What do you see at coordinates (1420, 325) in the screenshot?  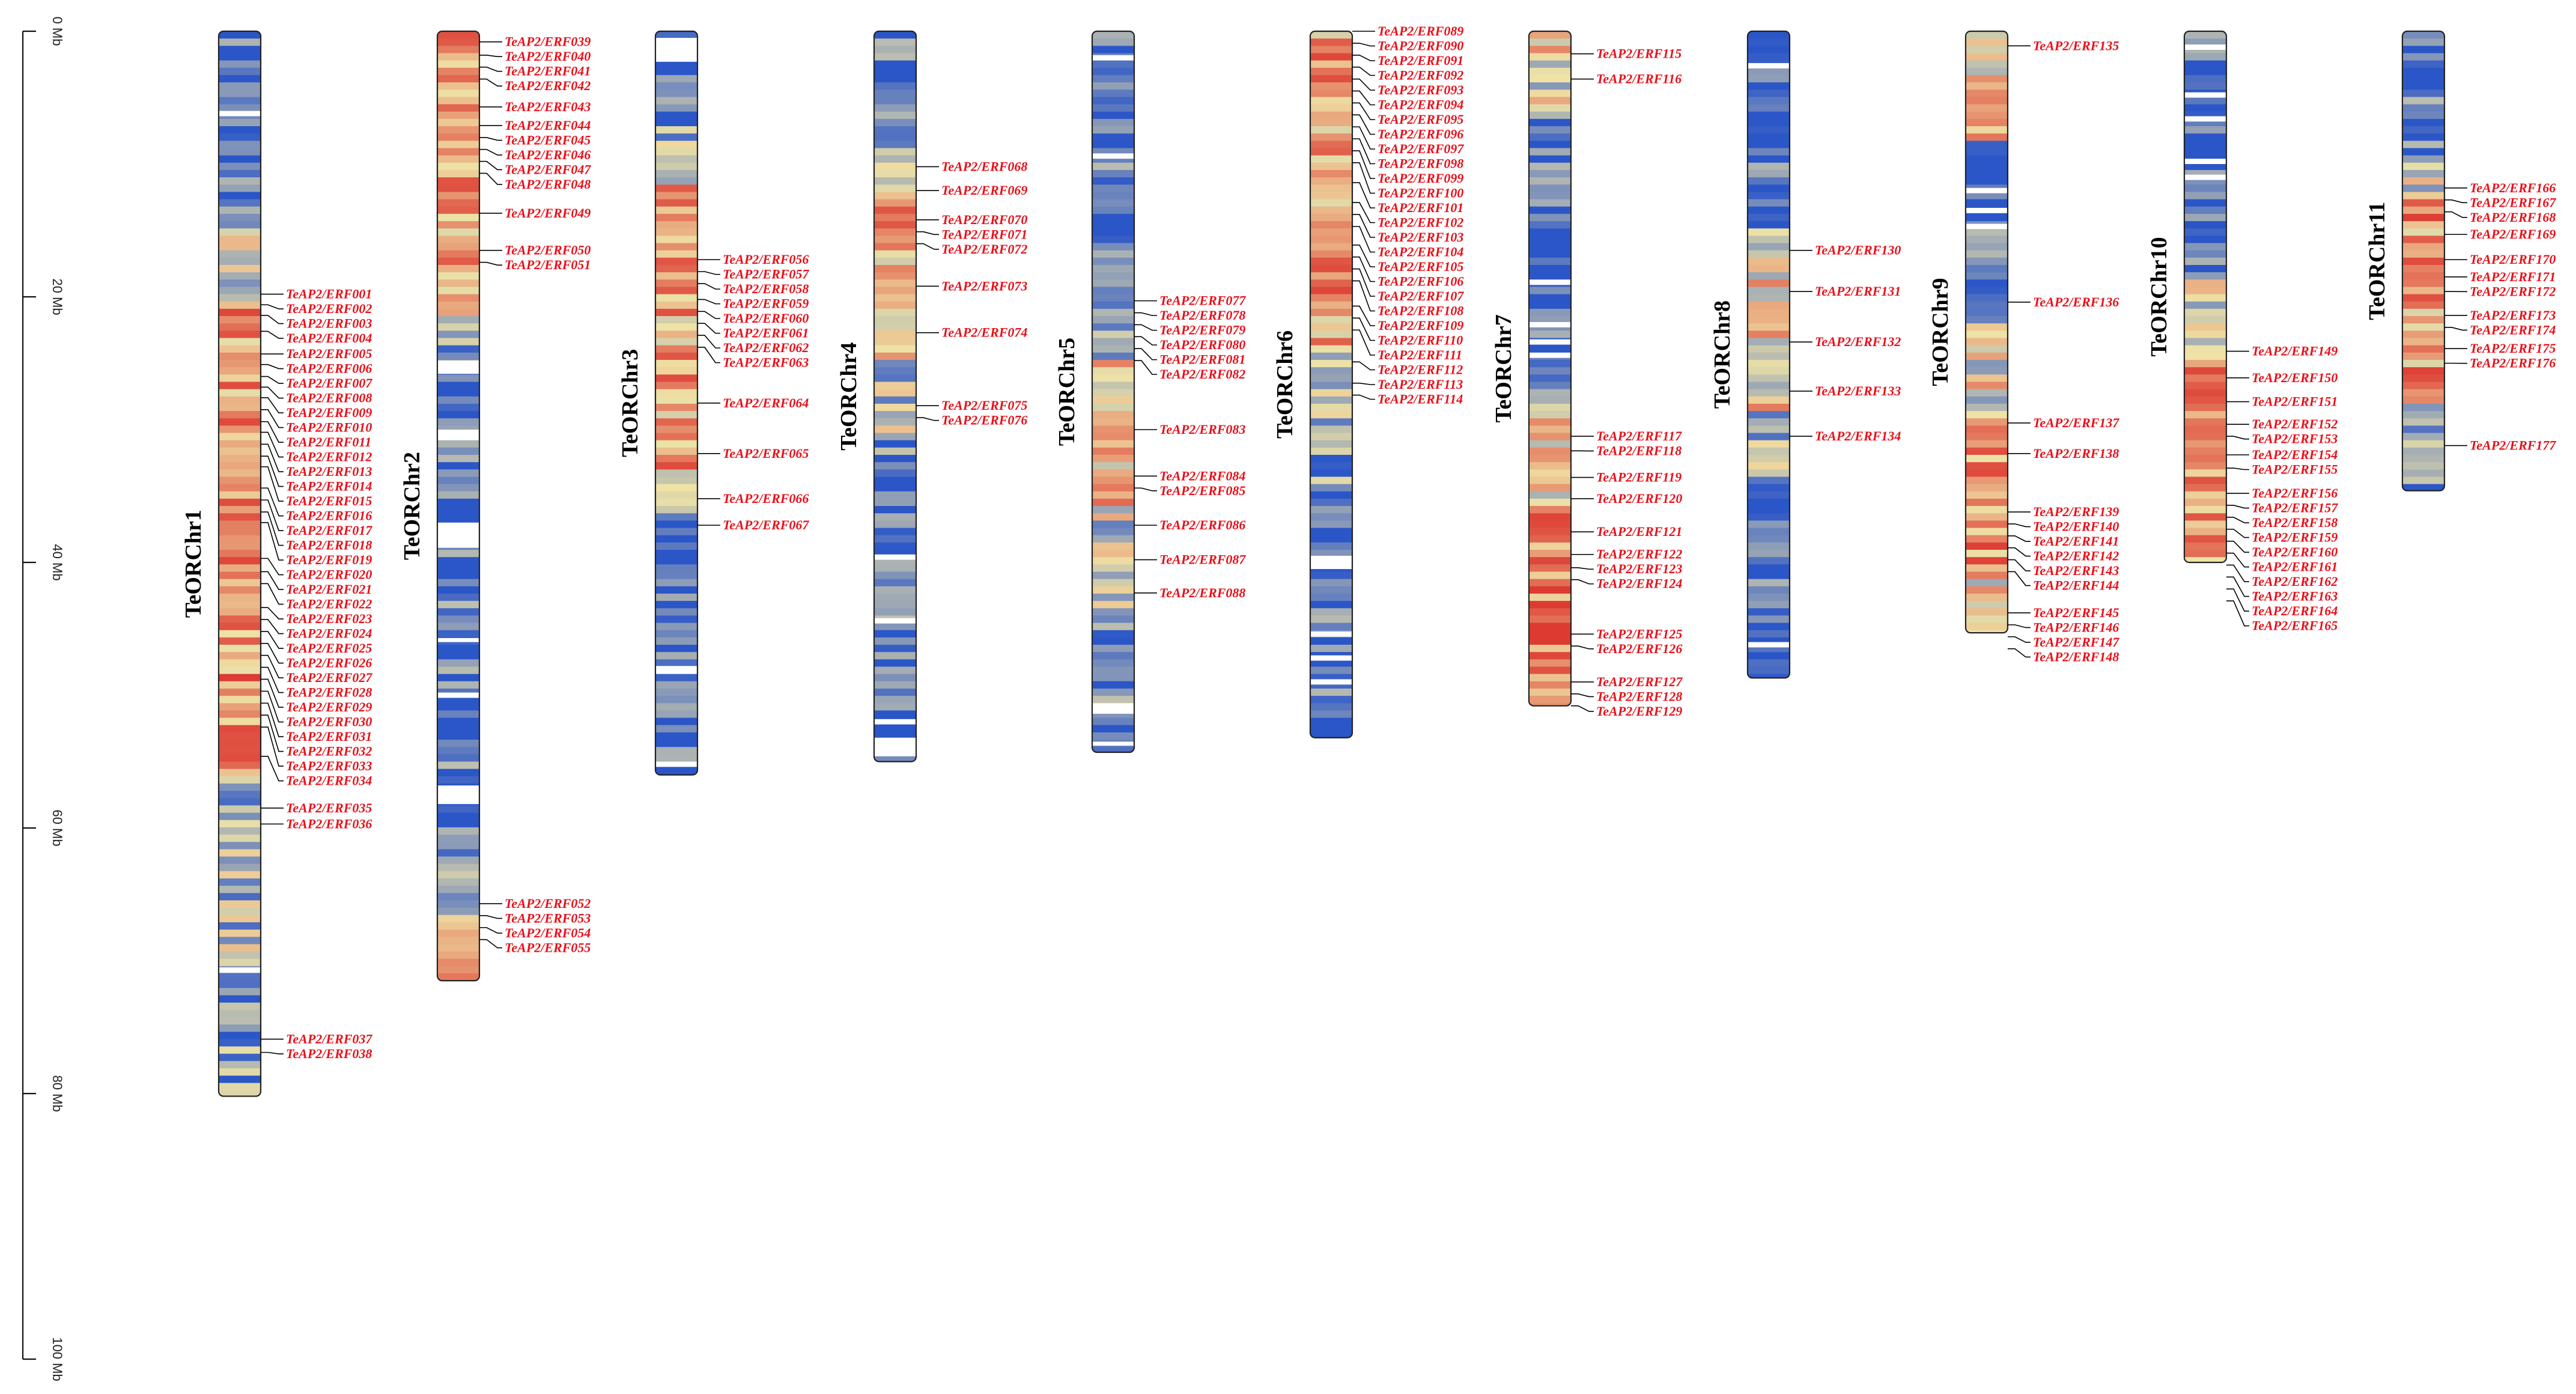 I see `gene-label: TeAP2/ERF109` at bounding box center [1420, 325].